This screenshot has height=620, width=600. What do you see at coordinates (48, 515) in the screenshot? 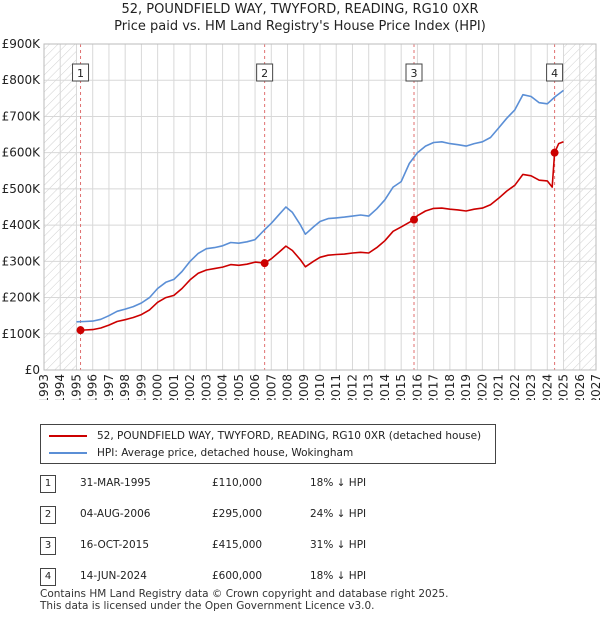
I see `sale-number-badge: 2` at bounding box center [48, 515].